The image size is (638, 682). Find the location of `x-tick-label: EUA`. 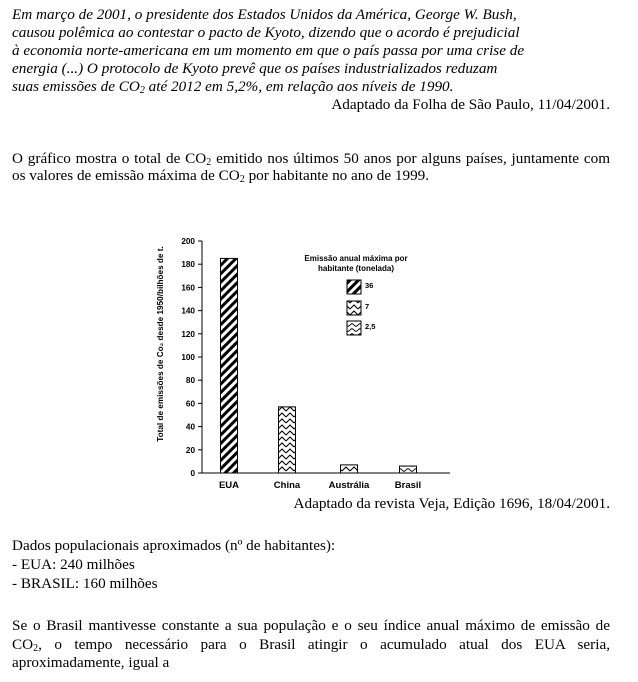

x-tick-label: EUA is located at coordinates (229, 485).